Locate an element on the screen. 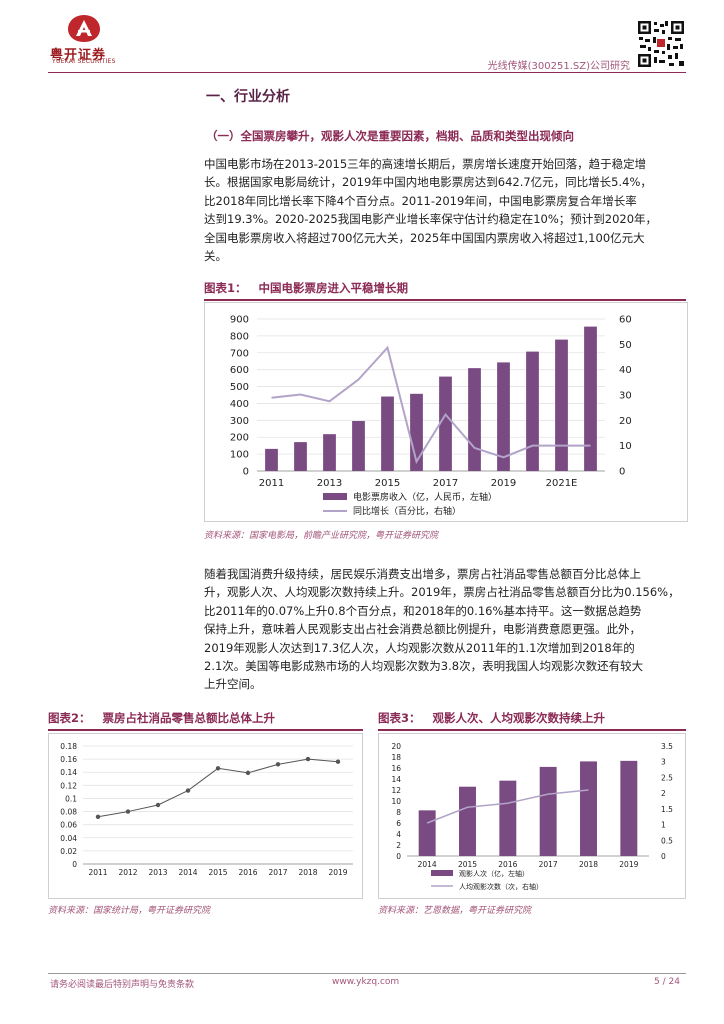 This screenshot has height=1024, width=724. x-tick-label: 2011 is located at coordinates (271, 483).